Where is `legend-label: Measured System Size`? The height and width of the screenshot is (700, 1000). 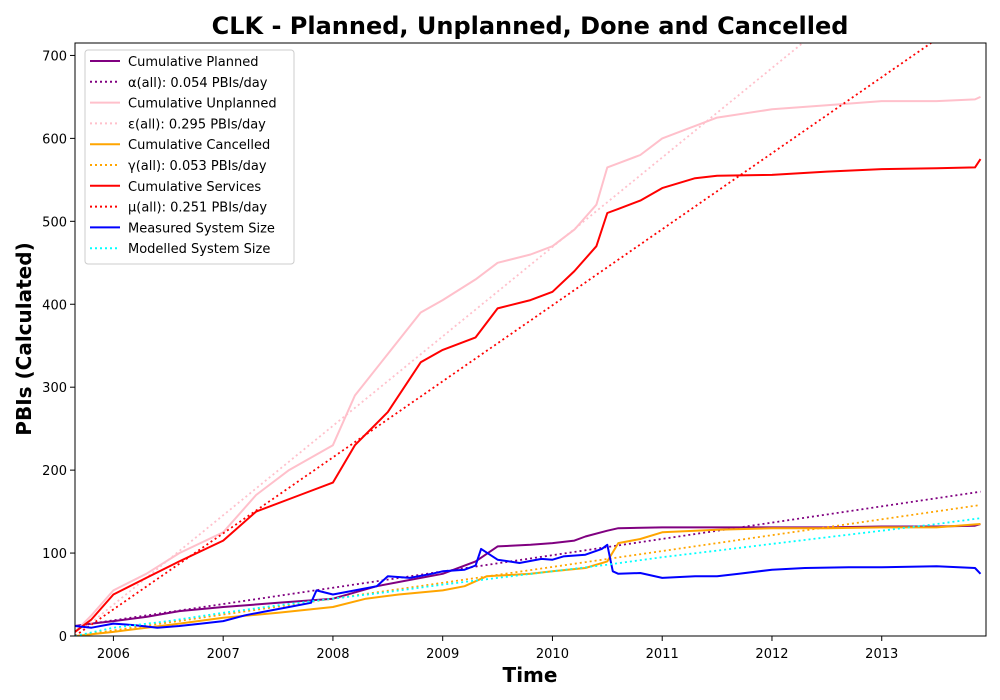 legend-label: Measured System Size is located at coordinates (201, 228).